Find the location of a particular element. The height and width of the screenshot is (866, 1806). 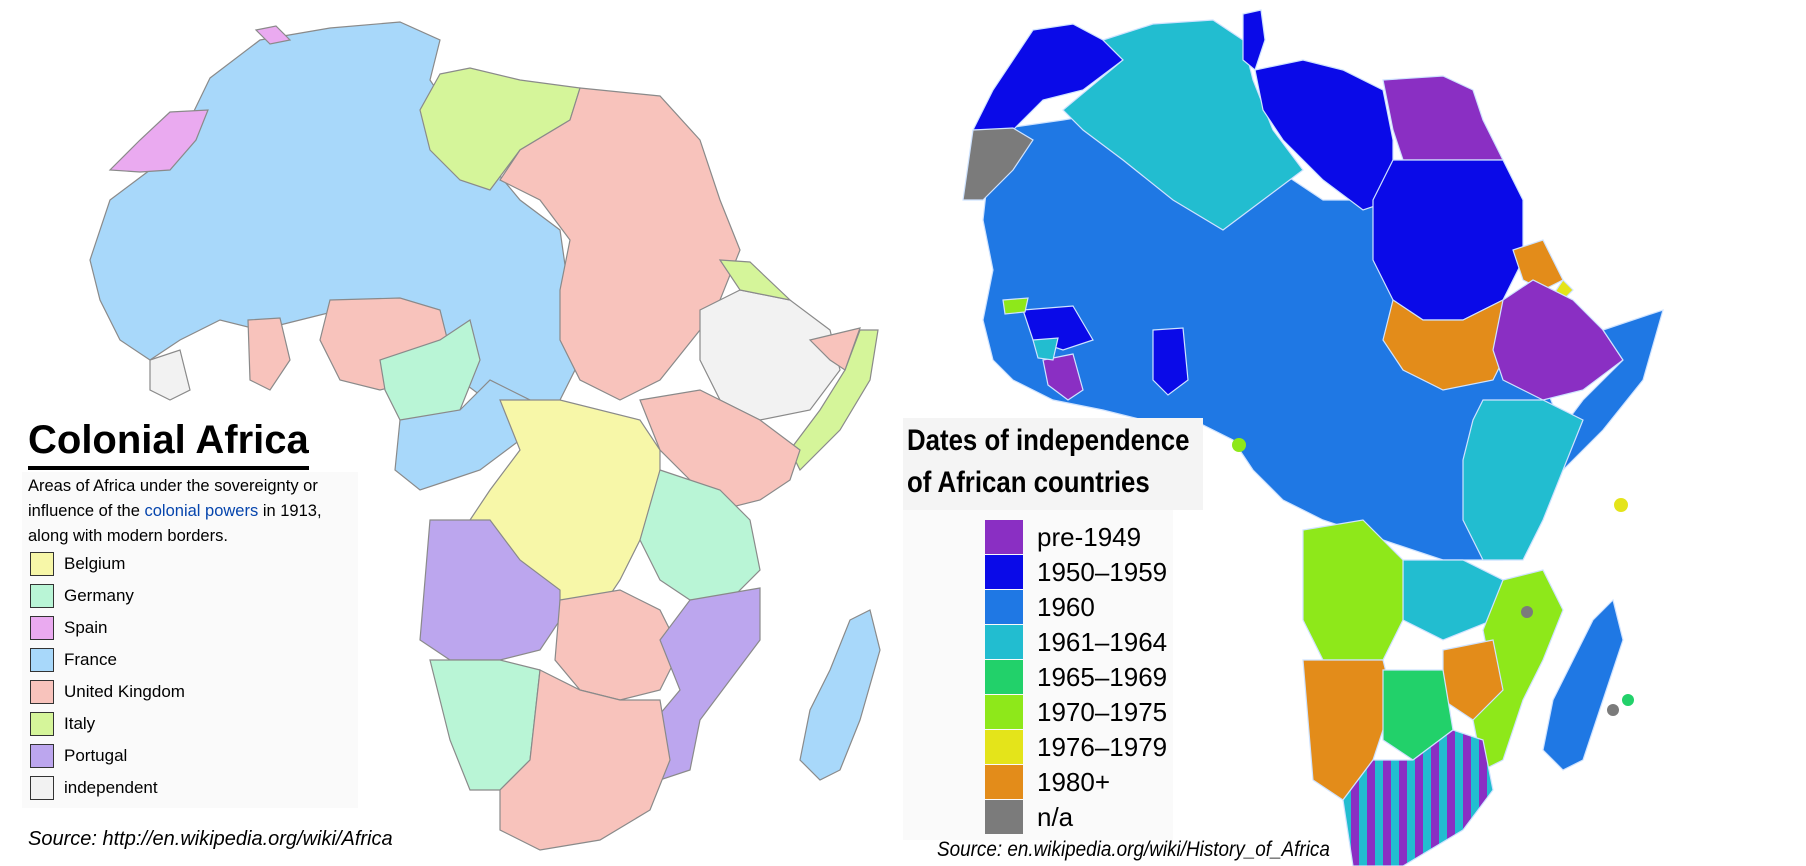

right-title-line2: of African countries is located at coordinates (1028, 482).